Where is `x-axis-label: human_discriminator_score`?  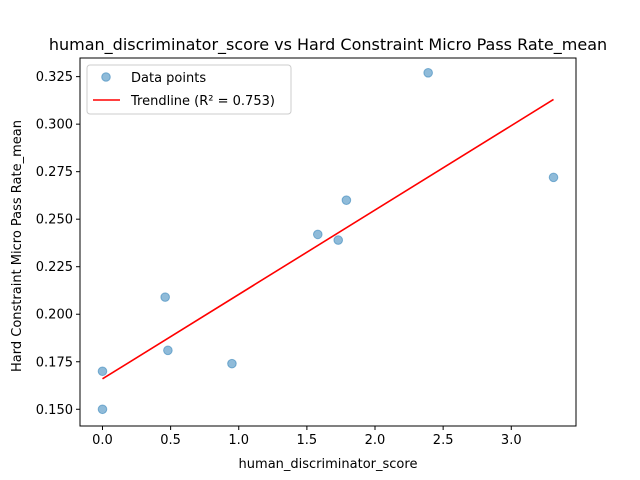 x-axis-label: human_discriminator_score is located at coordinates (328, 464).